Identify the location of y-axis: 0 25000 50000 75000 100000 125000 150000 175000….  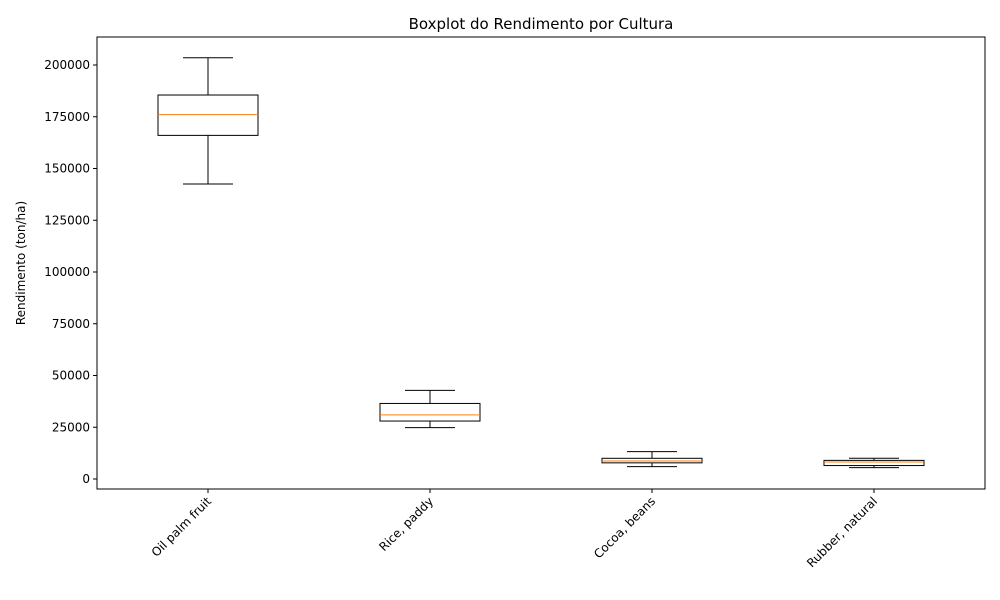
(70, 272).